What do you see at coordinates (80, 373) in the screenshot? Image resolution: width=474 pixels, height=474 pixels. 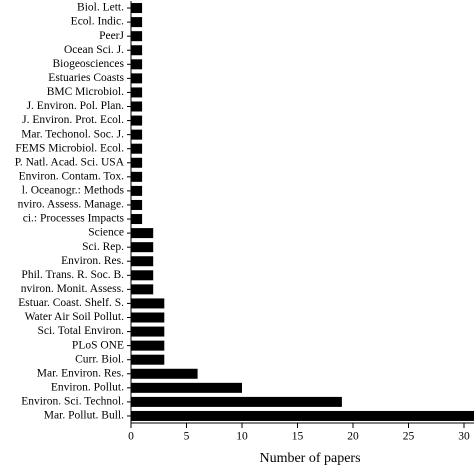 I see `y-tick-label: Mar. Environ. Res.` at bounding box center [80, 373].